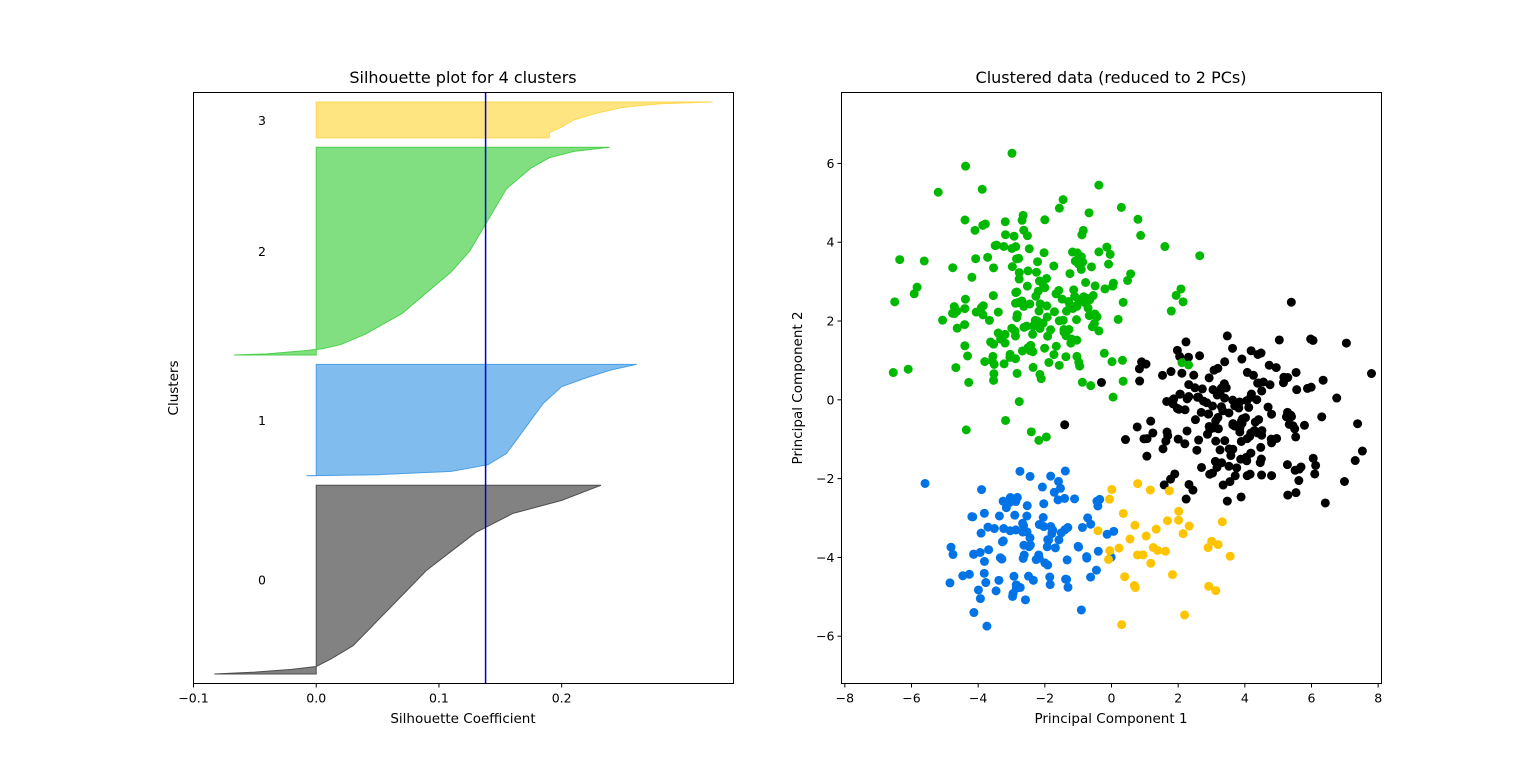 The width and height of the screenshot is (1536, 767). What do you see at coordinates (1111, 77) in the screenshot?
I see `scatter-title: Clustered data (reduced to 2 PCs)` at bounding box center [1111, 77].